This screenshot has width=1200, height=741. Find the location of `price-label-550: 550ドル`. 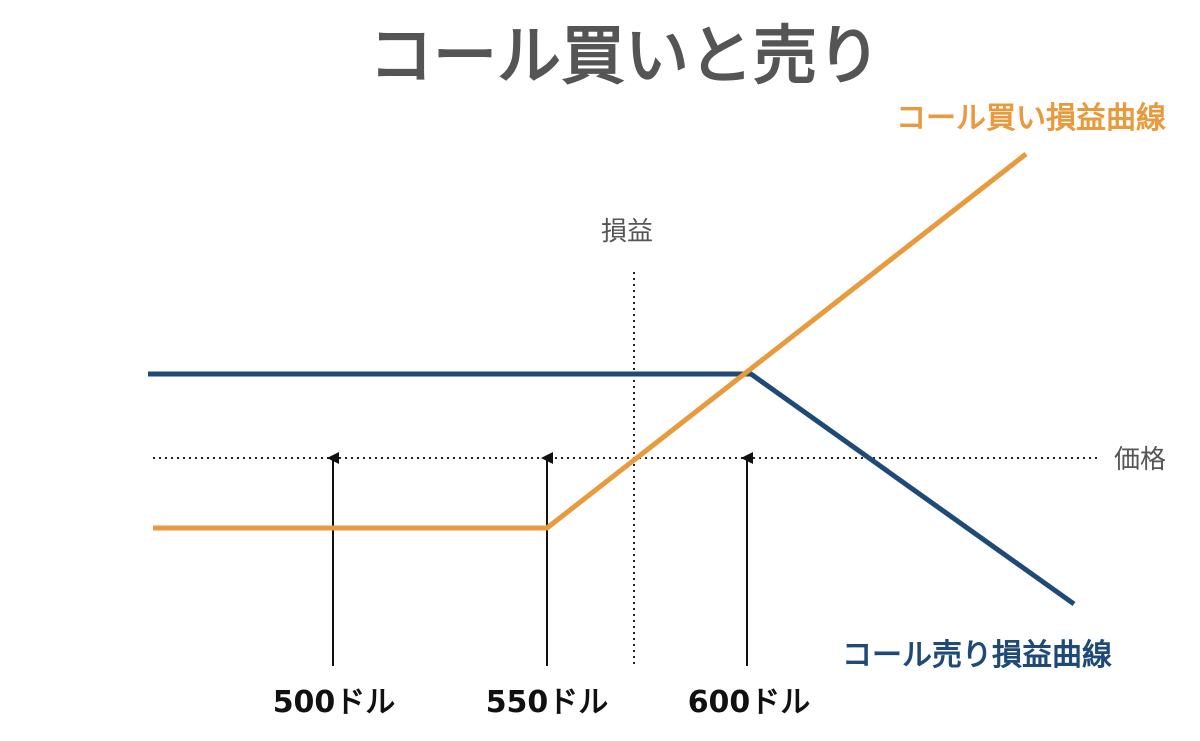

price-label-550: 550ドル is located at coordinates (547, 702).